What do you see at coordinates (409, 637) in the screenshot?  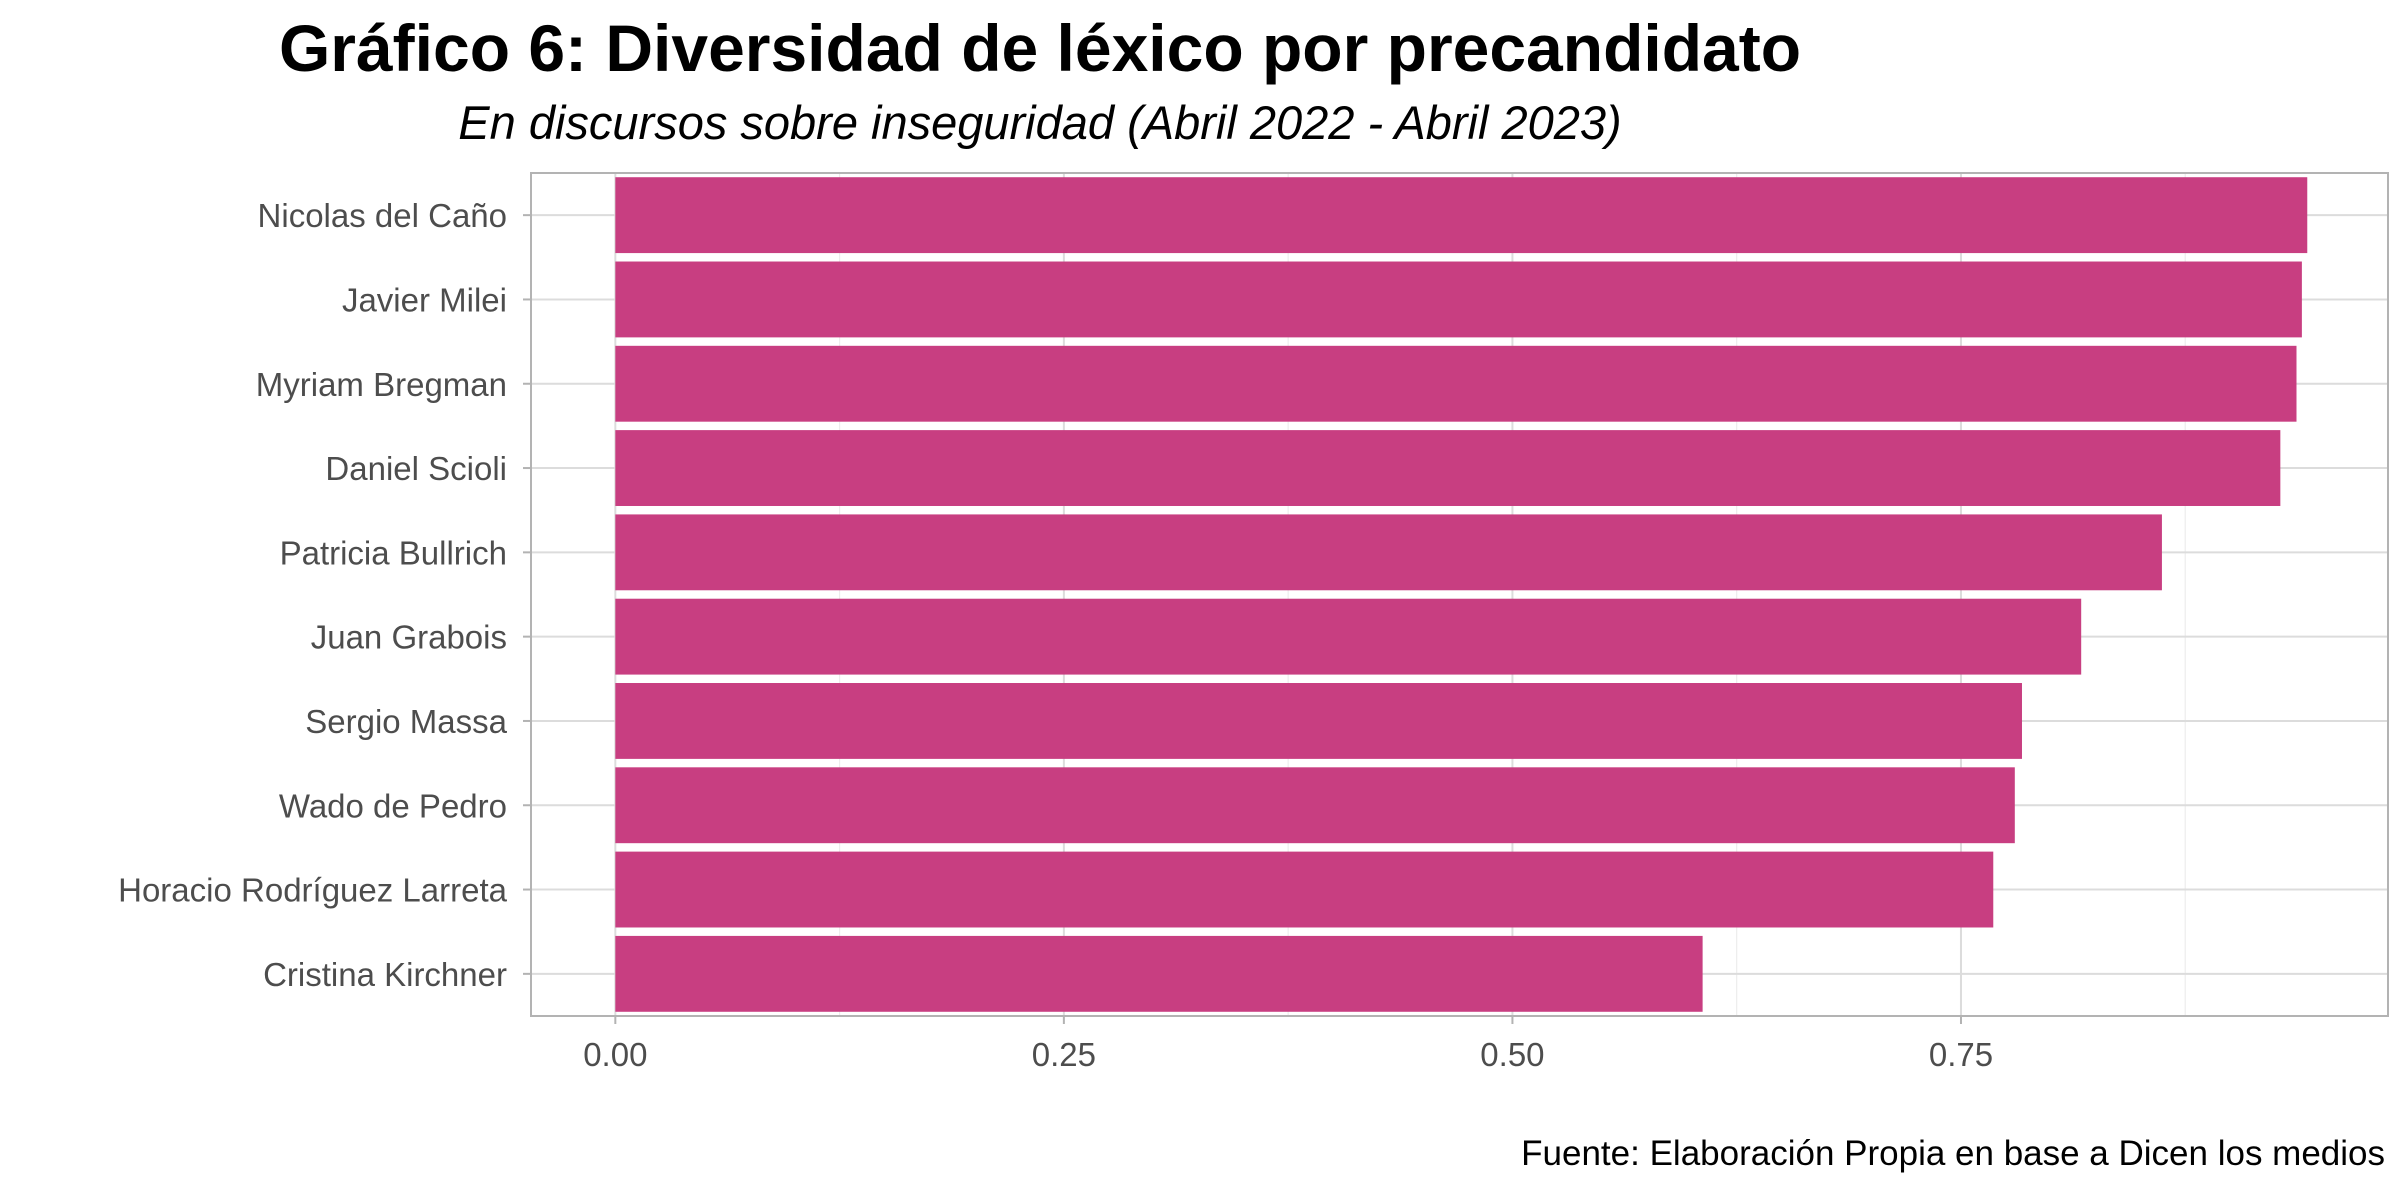 I see `y-tick-label: Juan Grabois` at bounding box center [409, 637].